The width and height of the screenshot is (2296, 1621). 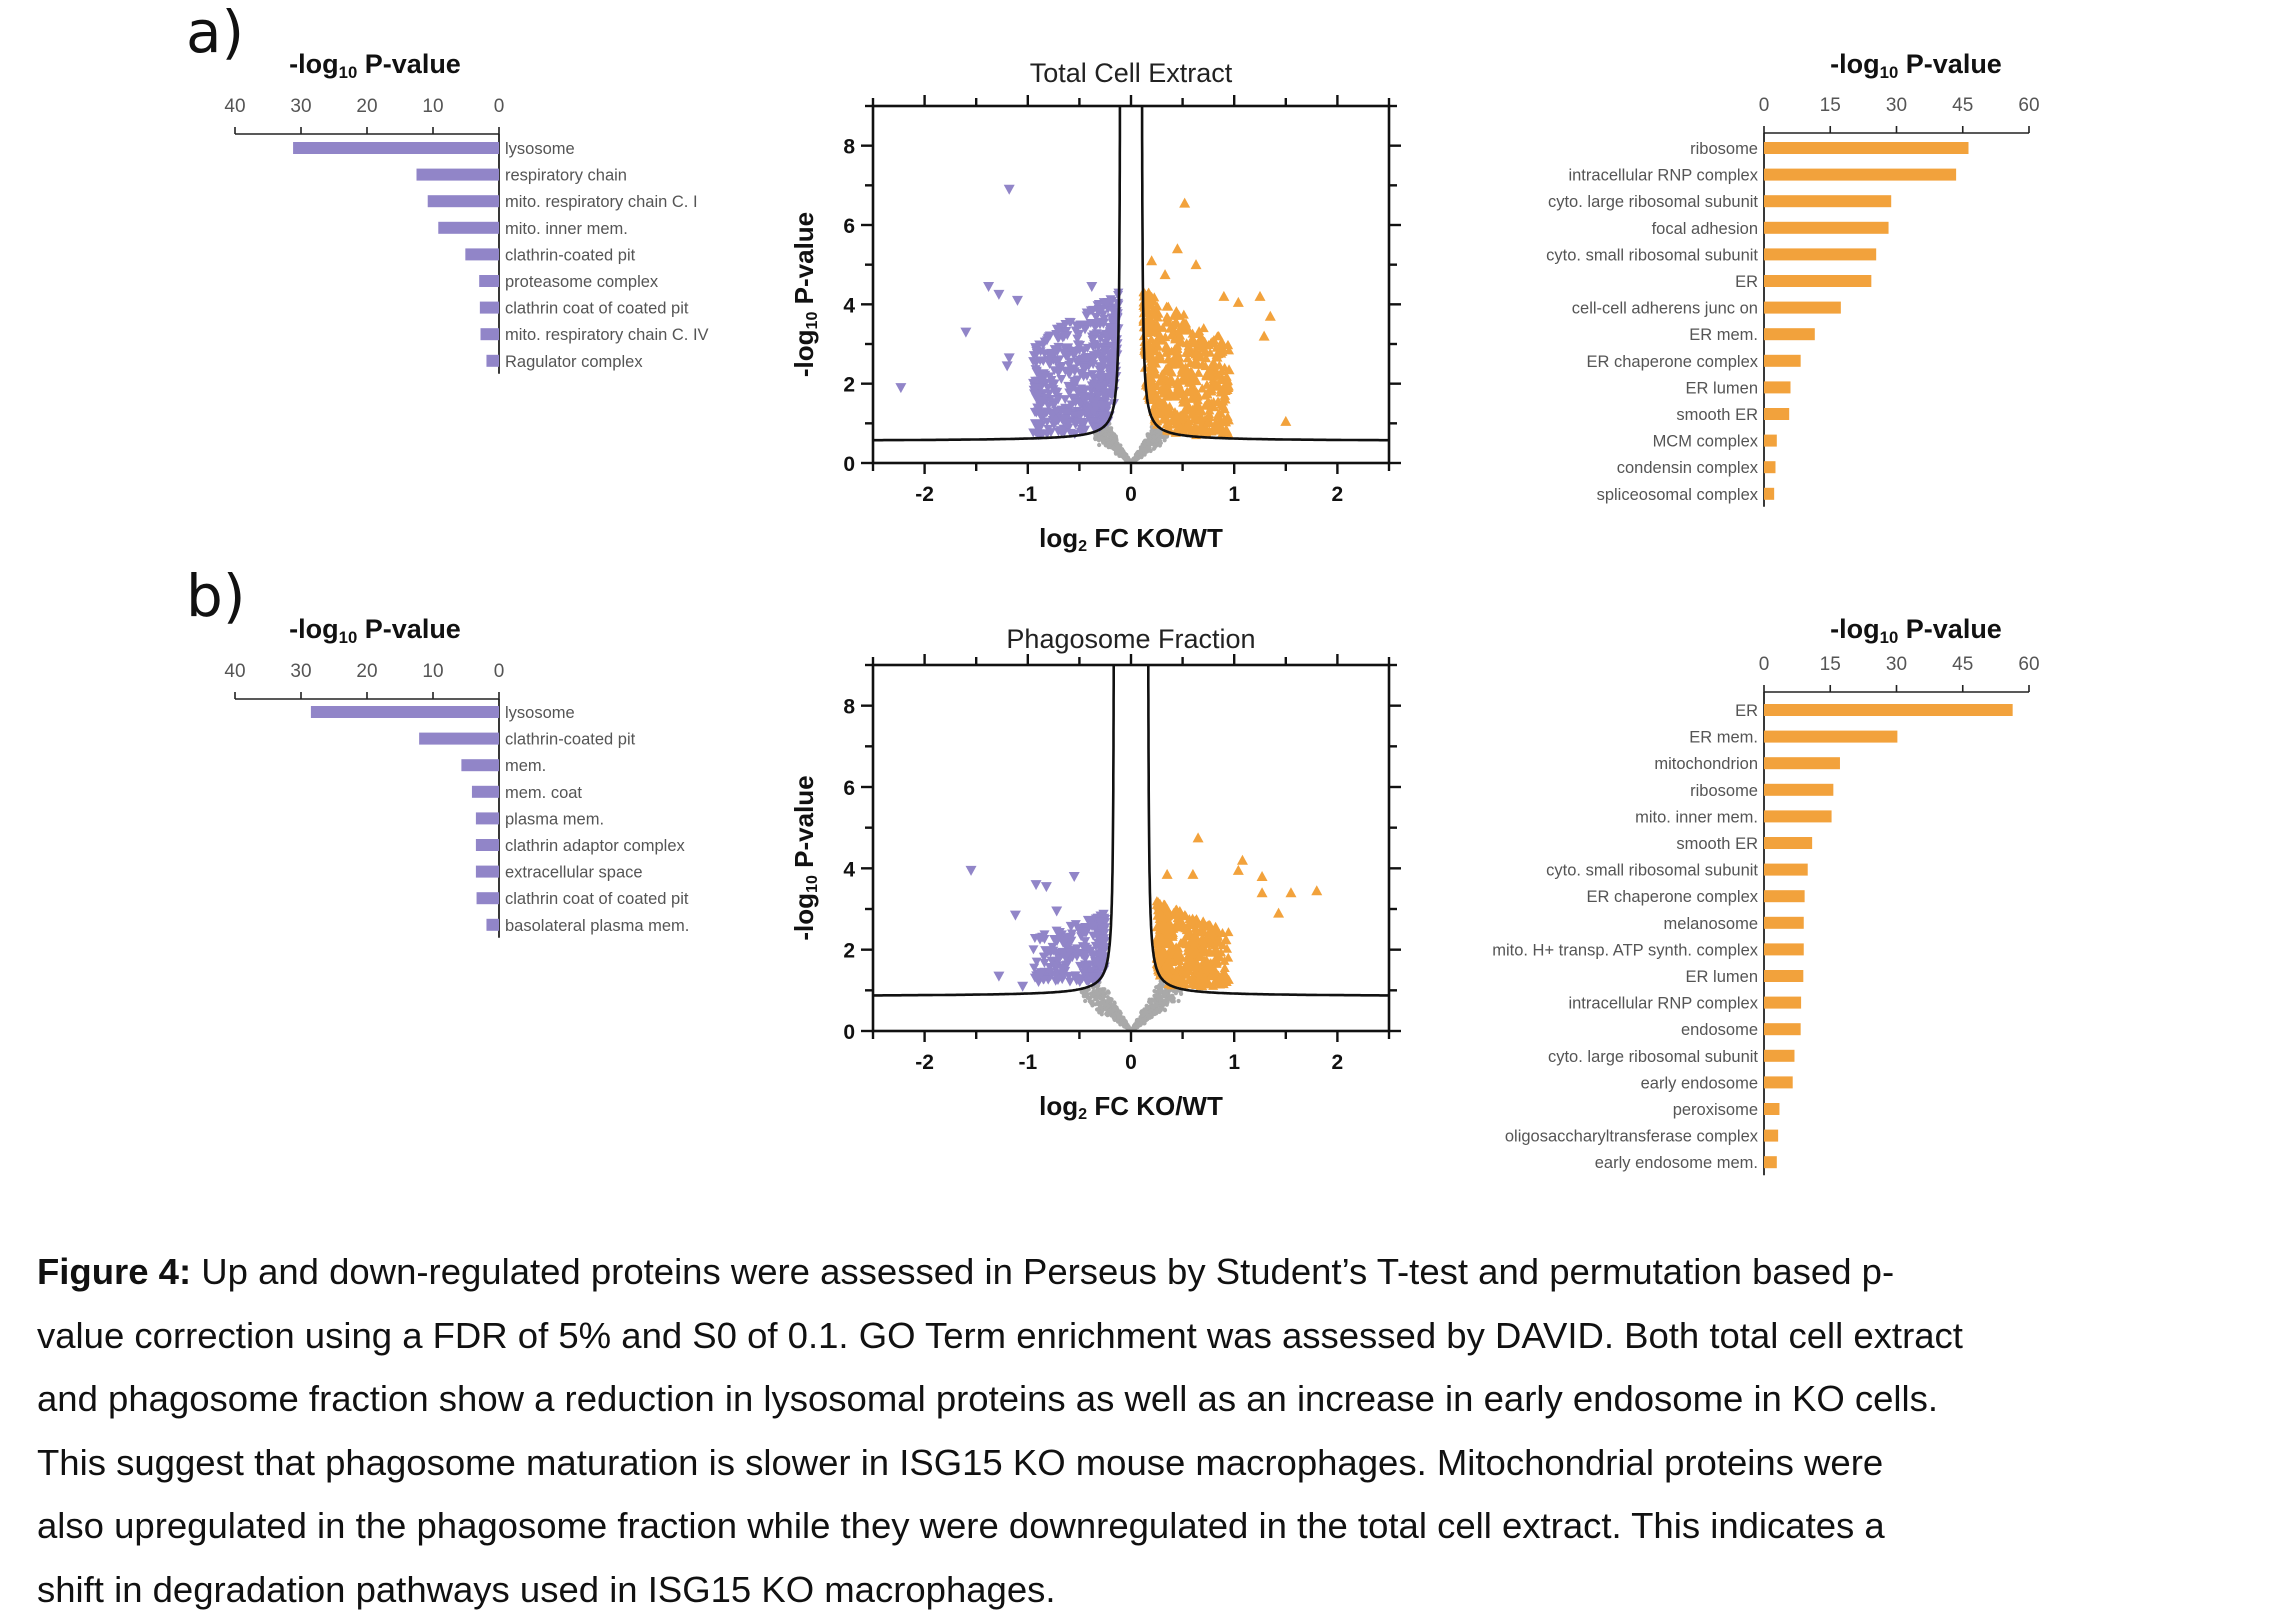 I want to click on y-axis-label: -log10 P-value, so click(x=805, y=294).